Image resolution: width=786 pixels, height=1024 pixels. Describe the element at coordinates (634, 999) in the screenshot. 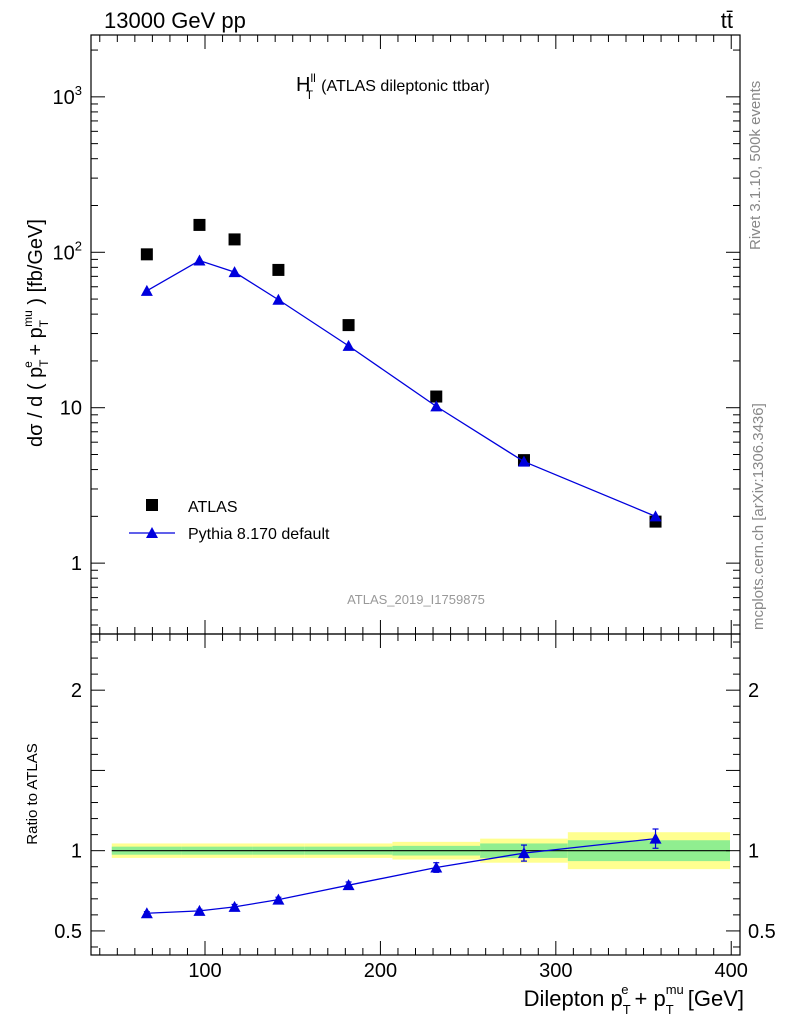

I see `ratio-xlabel: Dilepton pTe + pTmu [GeV]` at that location.